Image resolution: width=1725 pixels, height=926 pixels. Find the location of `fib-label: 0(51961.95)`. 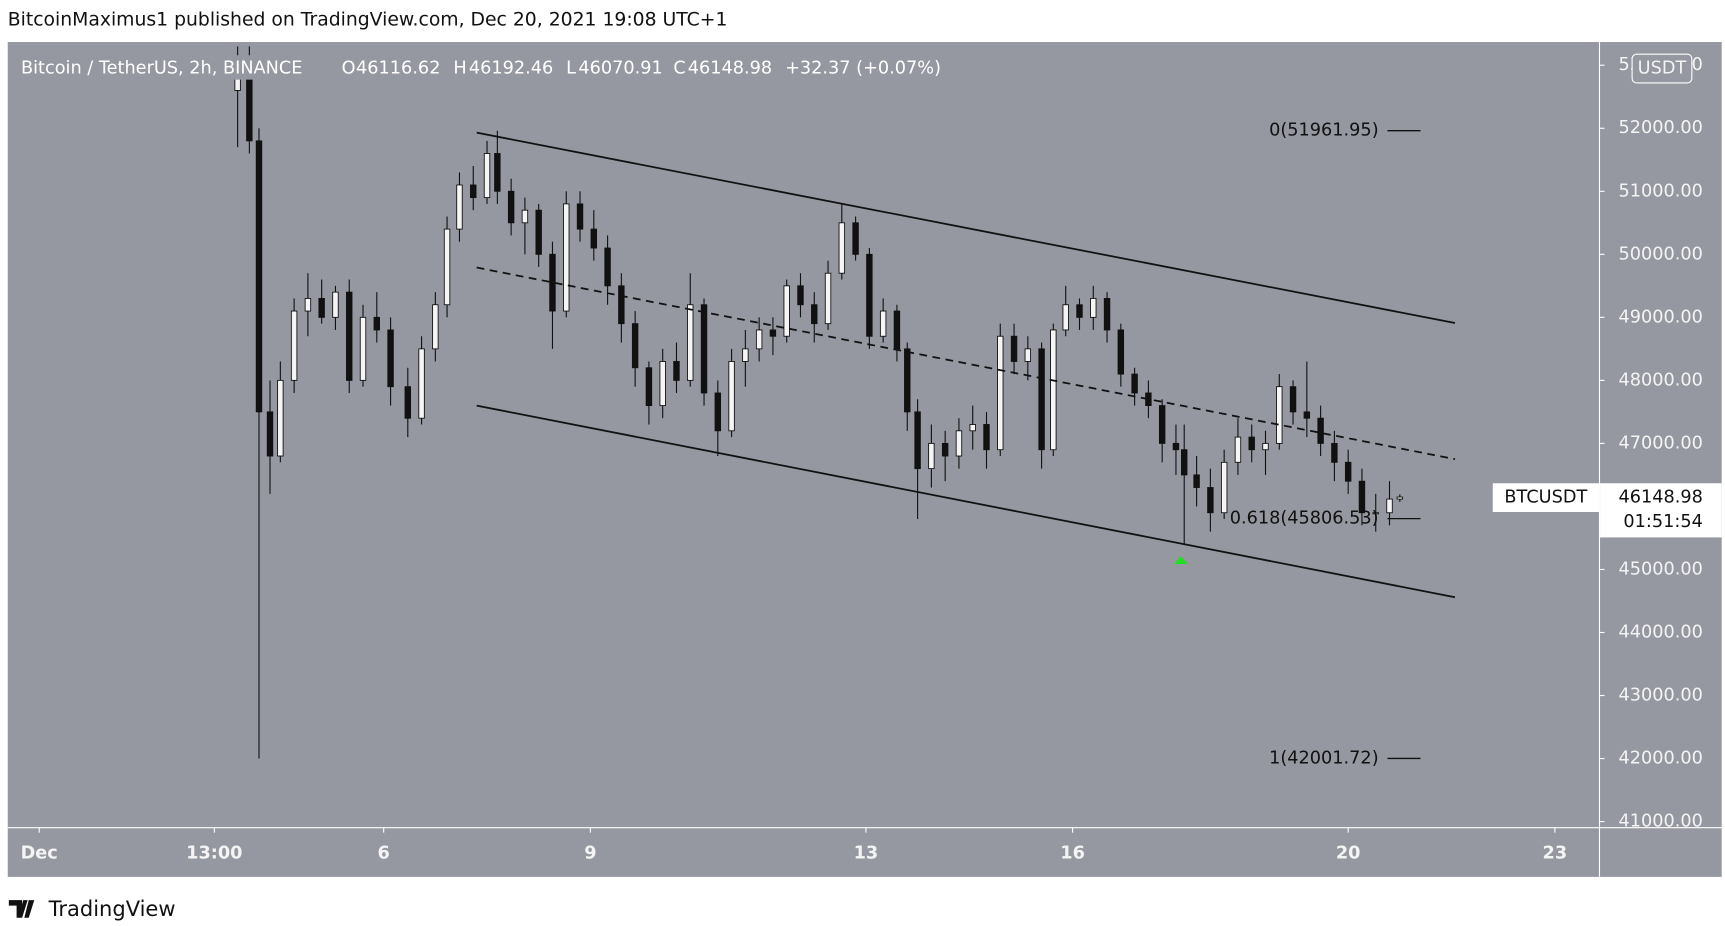

fib-label: 0(51961.95) is located at coordinates (1323, 131).